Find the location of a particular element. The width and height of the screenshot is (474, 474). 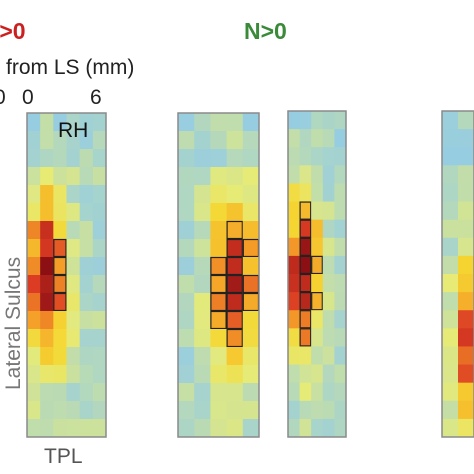

panel-border is located at coordinates (457, 274).